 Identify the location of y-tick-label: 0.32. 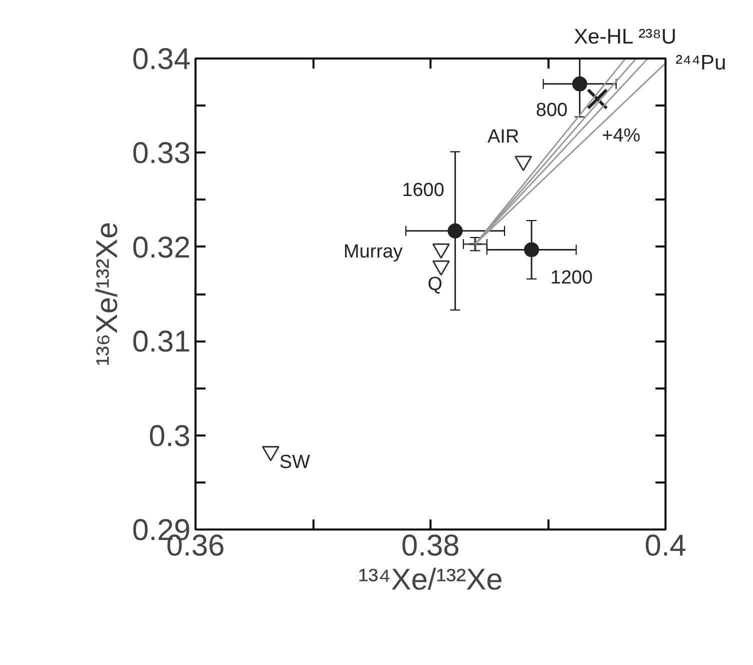
(161, 247).